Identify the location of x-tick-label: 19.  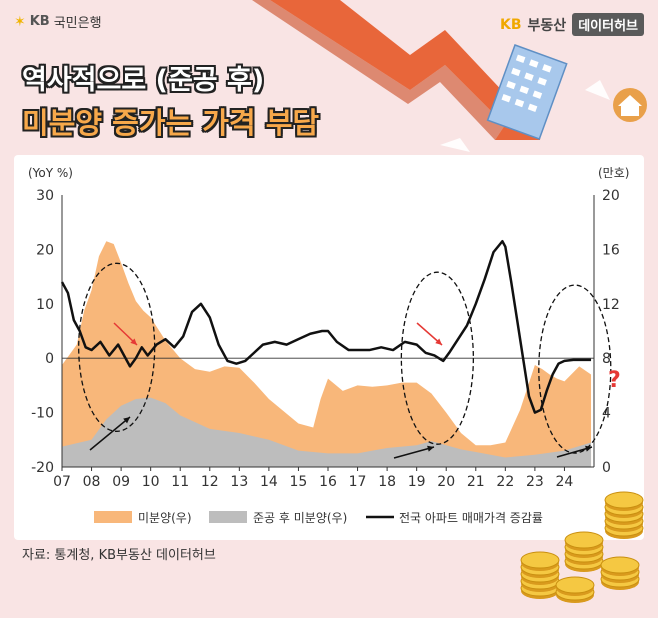
(417, 482).